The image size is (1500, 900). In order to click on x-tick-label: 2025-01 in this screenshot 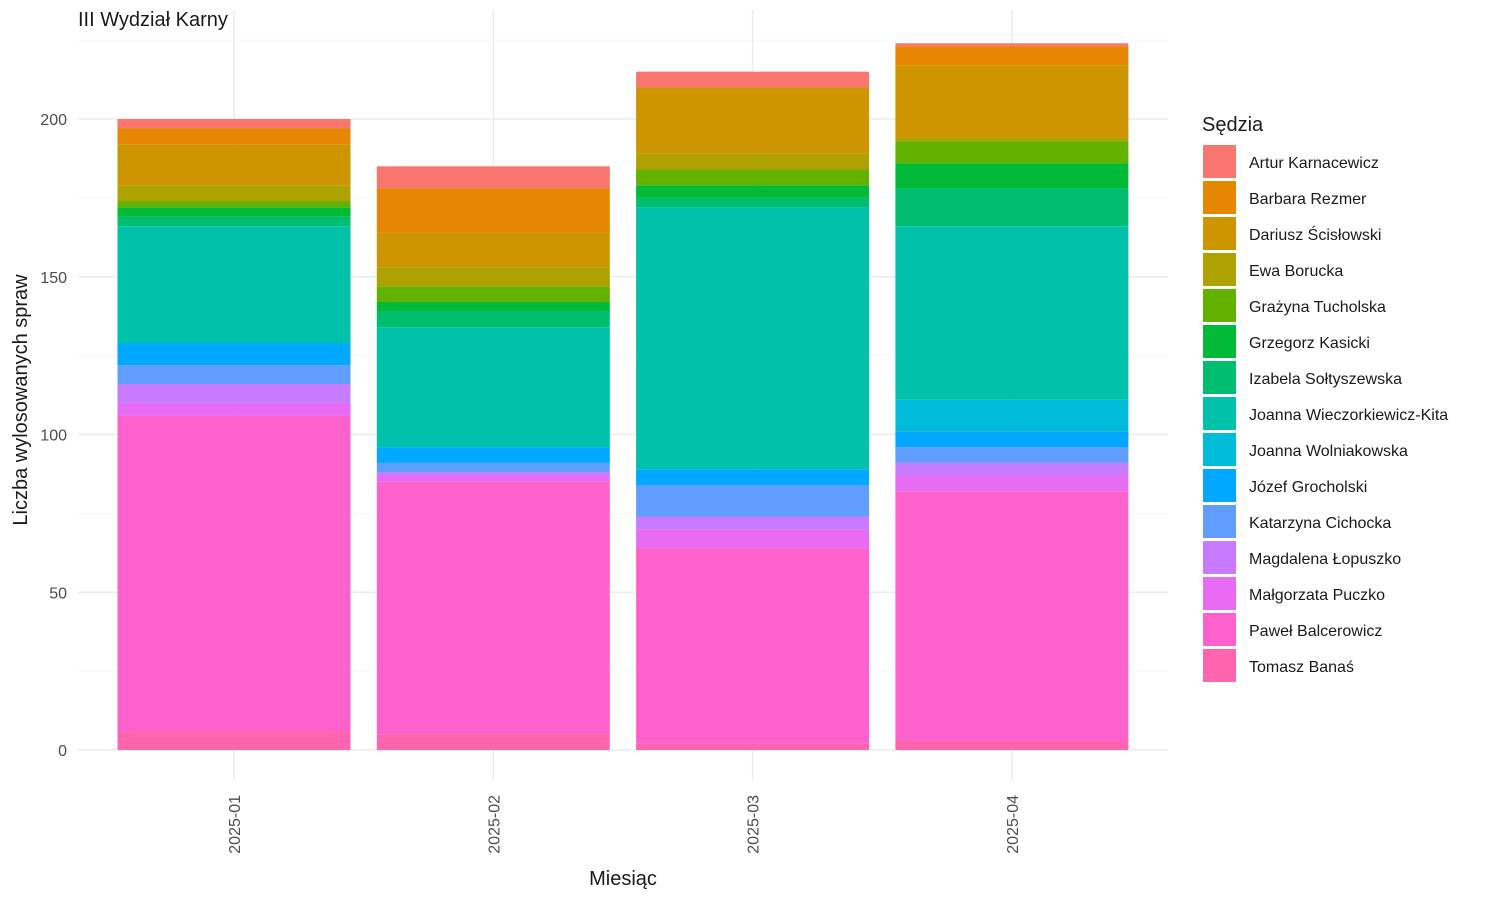, I will do `click(235, 824)`.